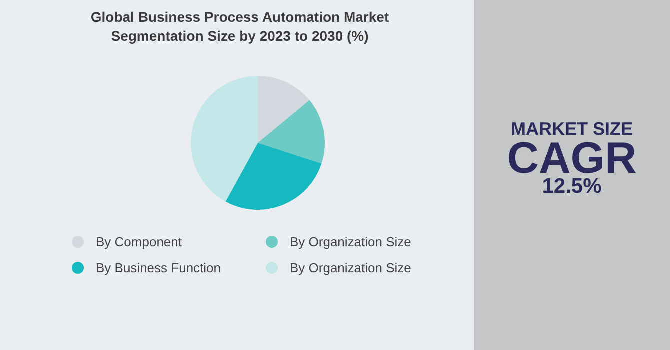  What do you see at coordinates (240, 26) in the screenshot?
I see `chart-title: Global Business Process Automation Market Segmentation Size by 2023 to 2030 (%)` at bounding box center [240, 26].